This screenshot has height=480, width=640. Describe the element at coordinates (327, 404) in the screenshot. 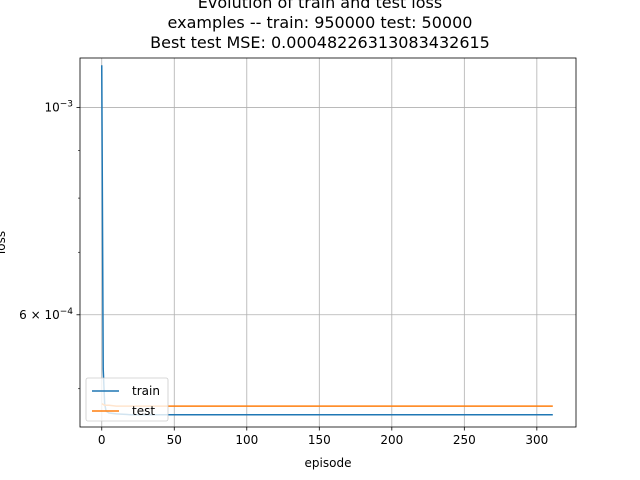

I see `series-line-test` at that location.